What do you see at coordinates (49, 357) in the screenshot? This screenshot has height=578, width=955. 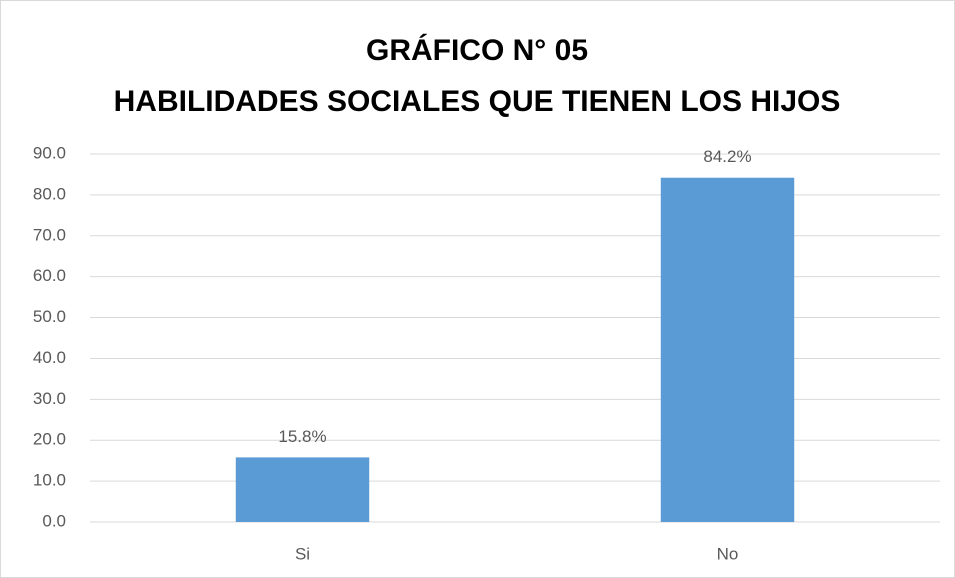 I see `y-tick-label: 40.0` at bounding box center [49, 357].